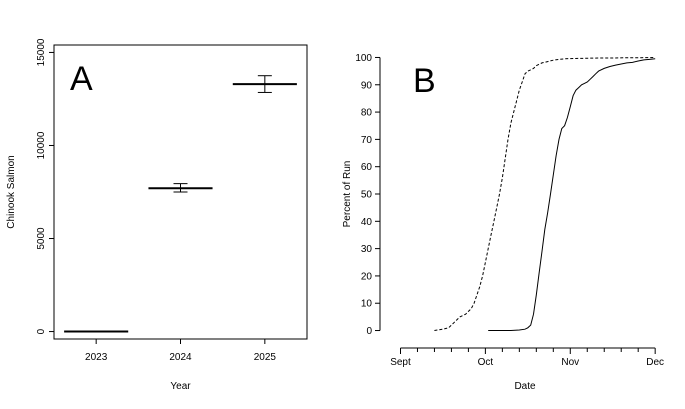 The height and width of the screenshot is (409, 685). Describe the element at coordinates (96, 357) in the screenshot. I see `panel-a-x-tick-label: 2023` at that location.